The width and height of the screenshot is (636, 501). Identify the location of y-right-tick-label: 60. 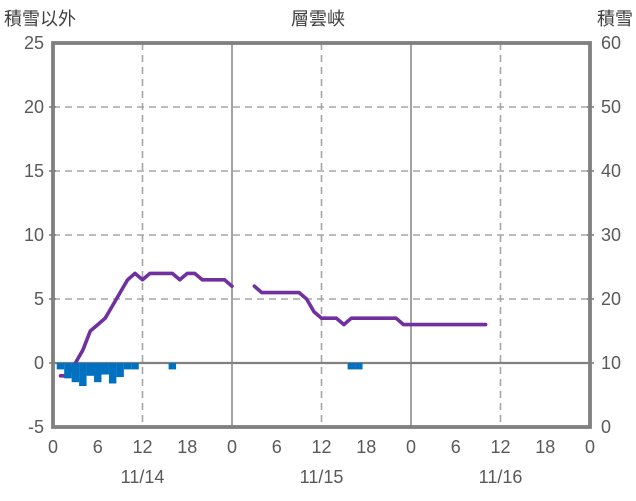
(611, 43).